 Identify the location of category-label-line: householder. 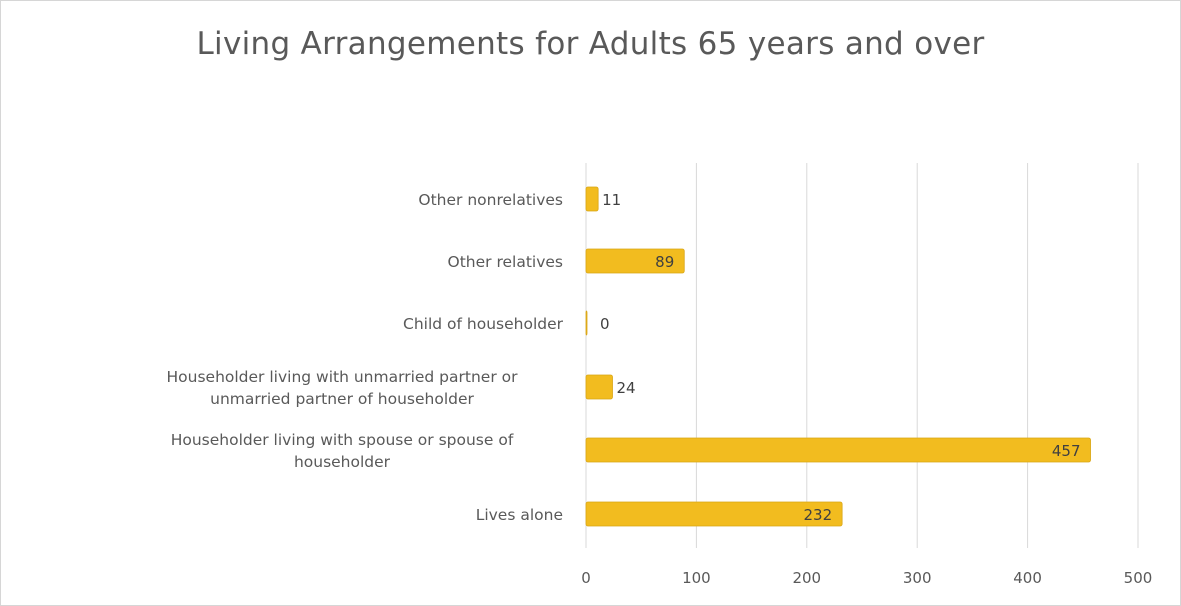
(342, 462).